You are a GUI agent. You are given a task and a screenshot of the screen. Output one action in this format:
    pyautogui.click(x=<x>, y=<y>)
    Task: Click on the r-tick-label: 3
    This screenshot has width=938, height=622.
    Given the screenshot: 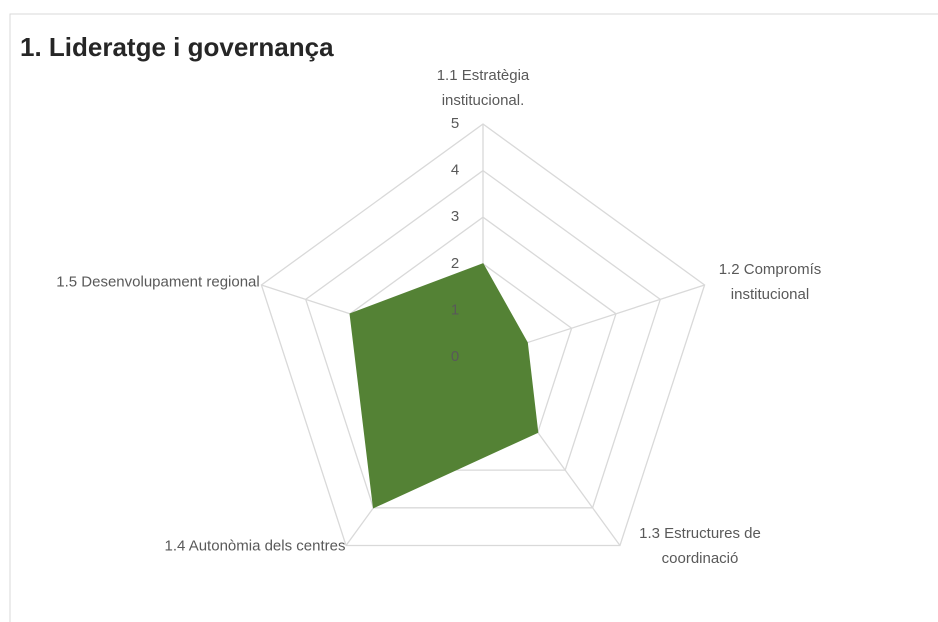 What is the action you would take?
    pyautogui.click(x=455, y=216)
    